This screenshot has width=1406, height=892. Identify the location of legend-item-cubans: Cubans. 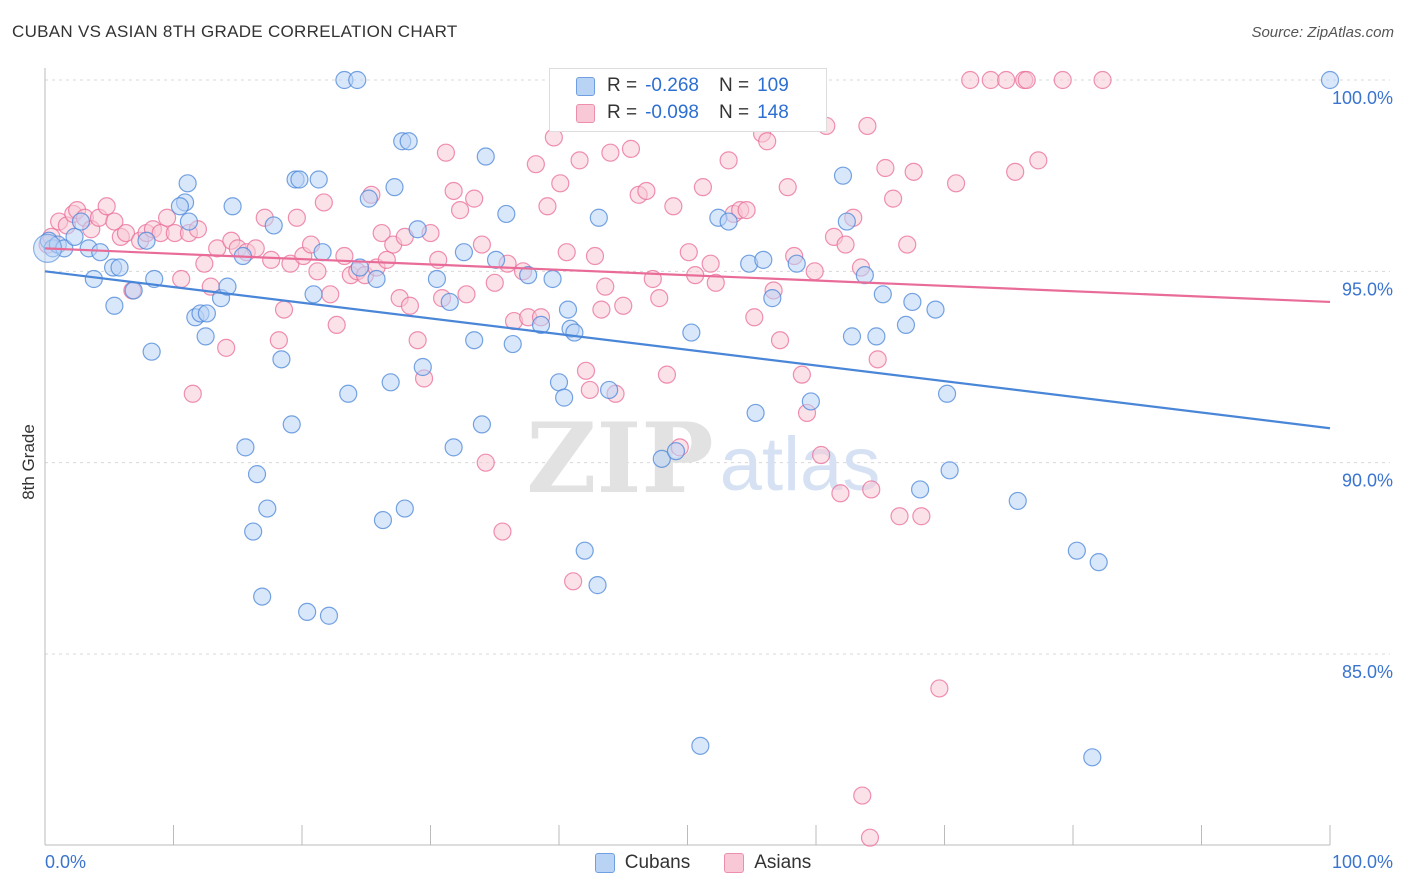
(642, 863).